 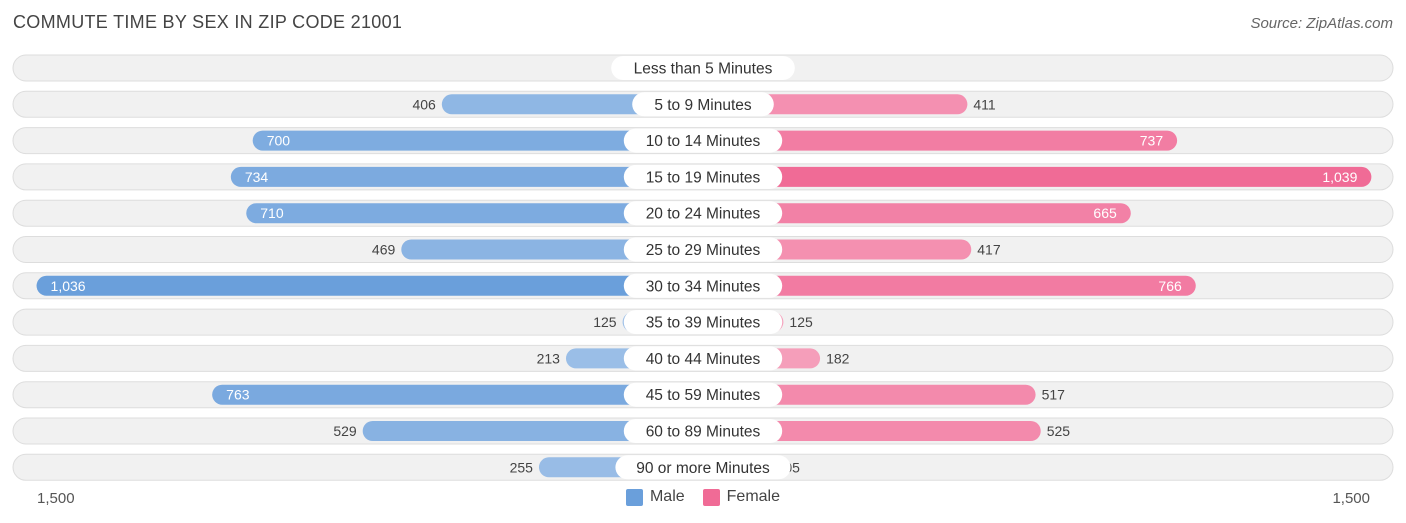 I want to click on data-label-male: 255, so click(x=522, y=467).